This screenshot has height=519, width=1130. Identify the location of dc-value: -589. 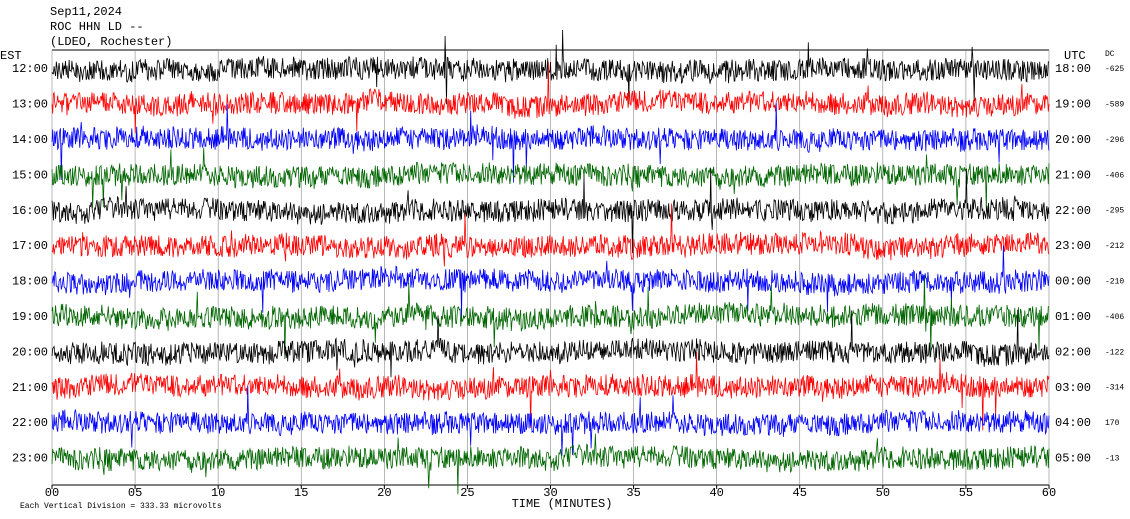
(1114, 105).